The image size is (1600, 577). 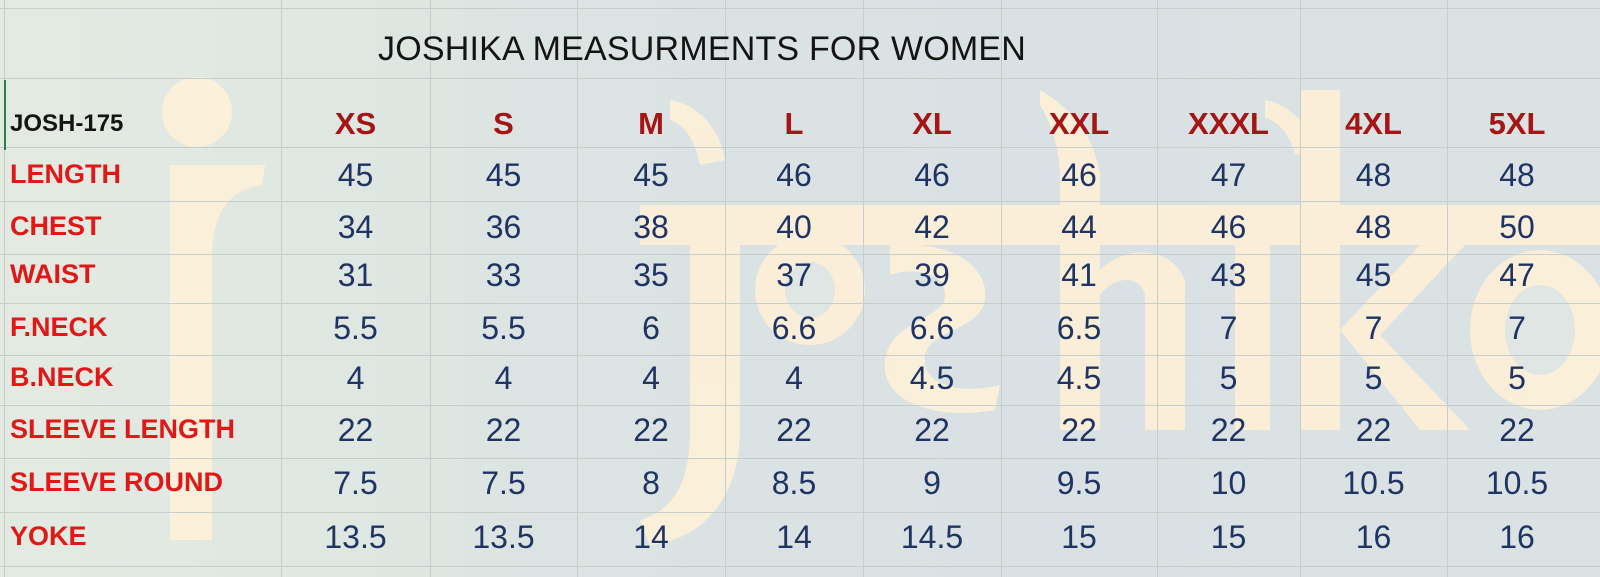 I want to click on row-label: B.NECK, so click(x=62, y=377).